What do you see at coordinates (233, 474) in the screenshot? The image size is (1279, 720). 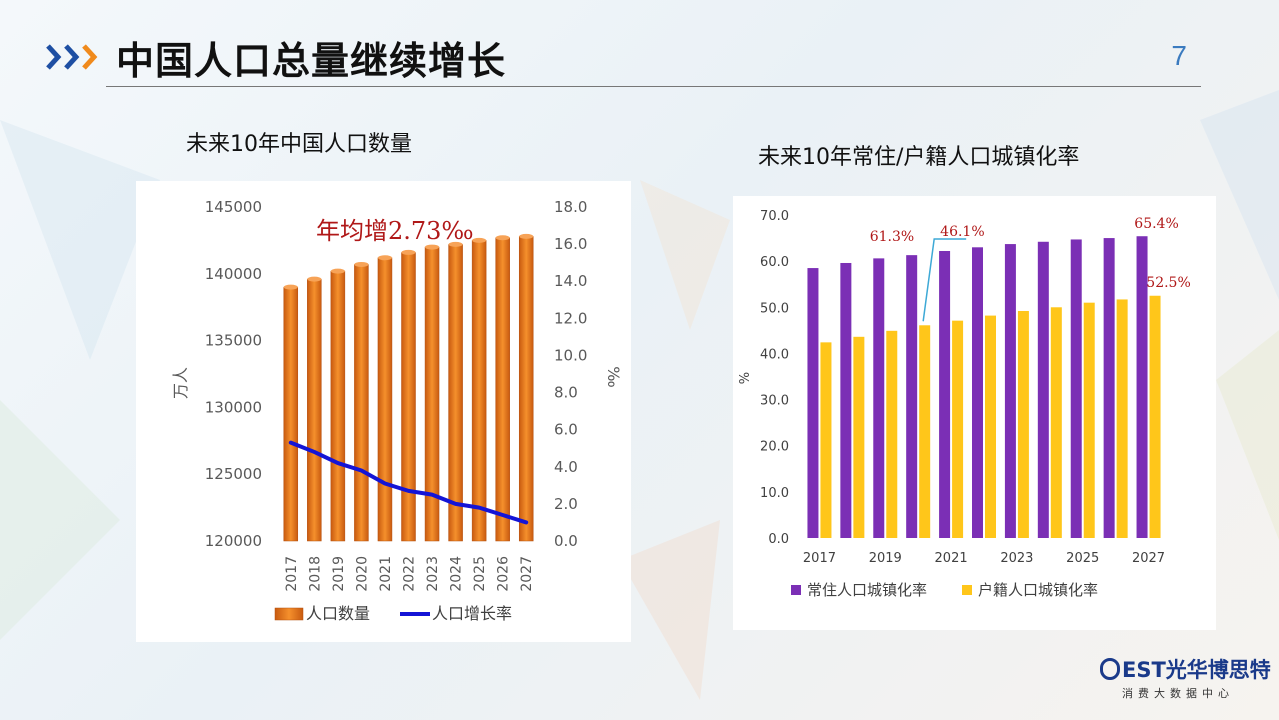 I see `y-left-tick-label: 125000` at bounding box center [233, 474].